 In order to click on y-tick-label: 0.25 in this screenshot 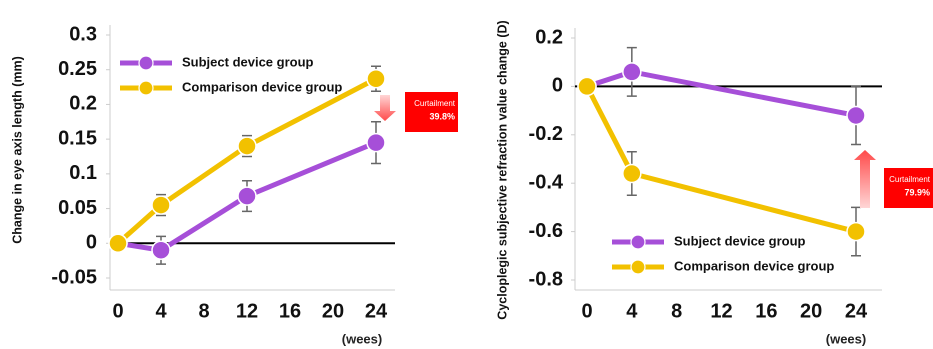, I will do `click(77, 69)`.